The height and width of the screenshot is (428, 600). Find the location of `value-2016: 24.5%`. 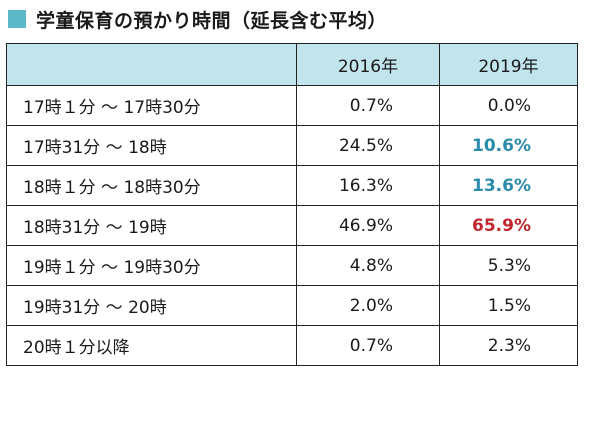

value-2016: 24.5% is located at coordinates (368, 145).